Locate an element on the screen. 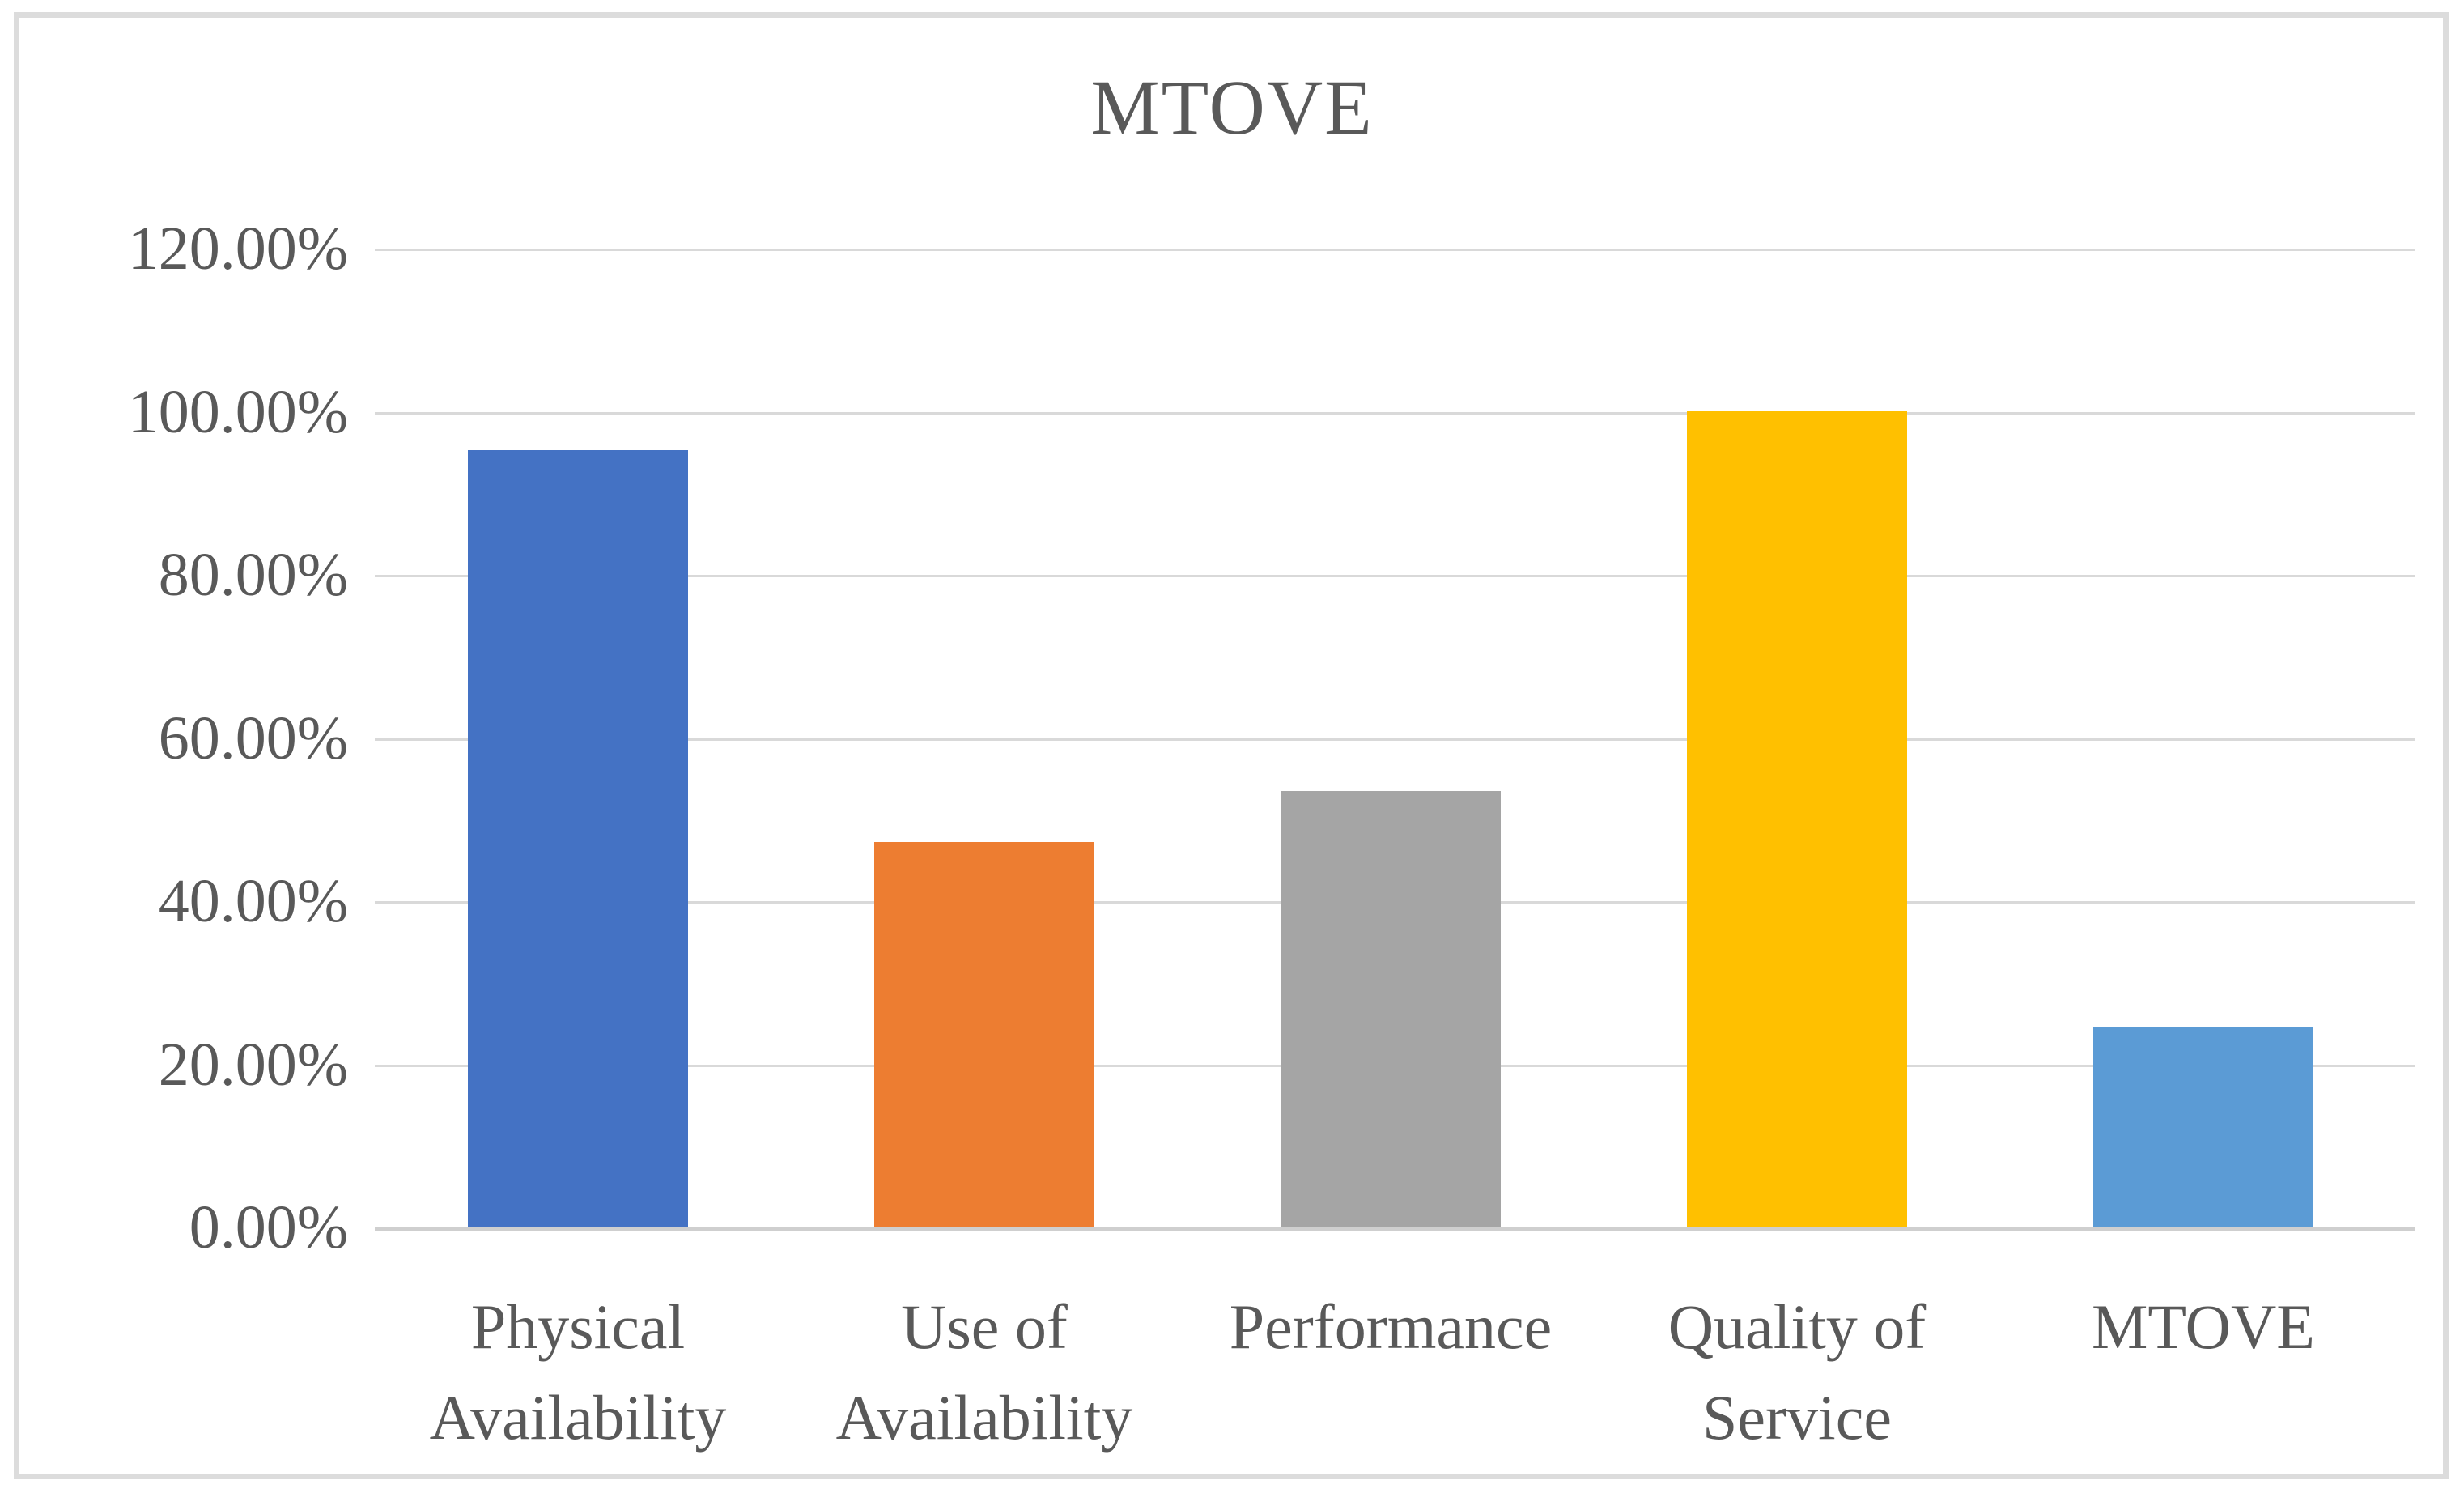  y-axis-tick-label: 80.00% is located at coordinates (253, 575).